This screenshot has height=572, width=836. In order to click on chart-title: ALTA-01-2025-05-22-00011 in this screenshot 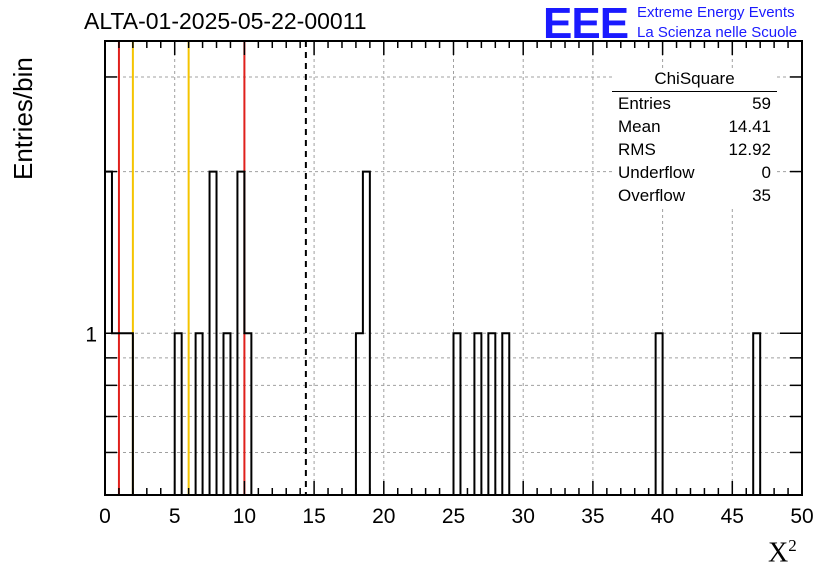, I will do `click(225, 21)`.